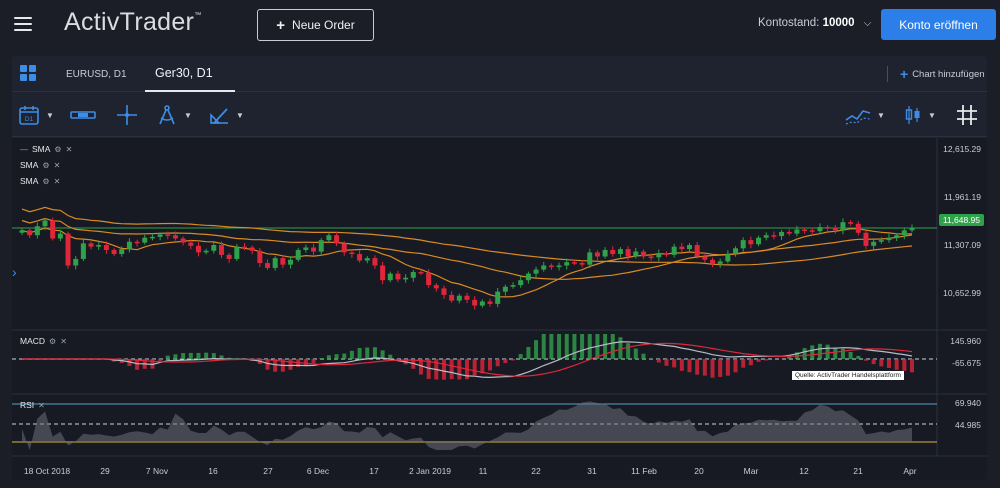  What do you see at coordinates (226, 115) in the screenshot?
I see `shapes-tool: ▼` at bounding box center [226, 115].